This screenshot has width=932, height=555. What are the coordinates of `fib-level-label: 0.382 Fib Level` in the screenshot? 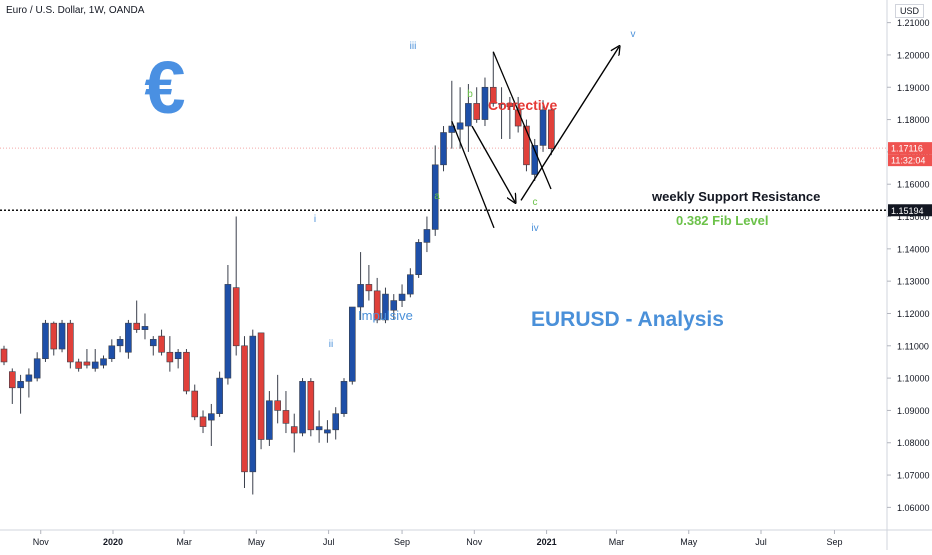 It's located at (722, 220).